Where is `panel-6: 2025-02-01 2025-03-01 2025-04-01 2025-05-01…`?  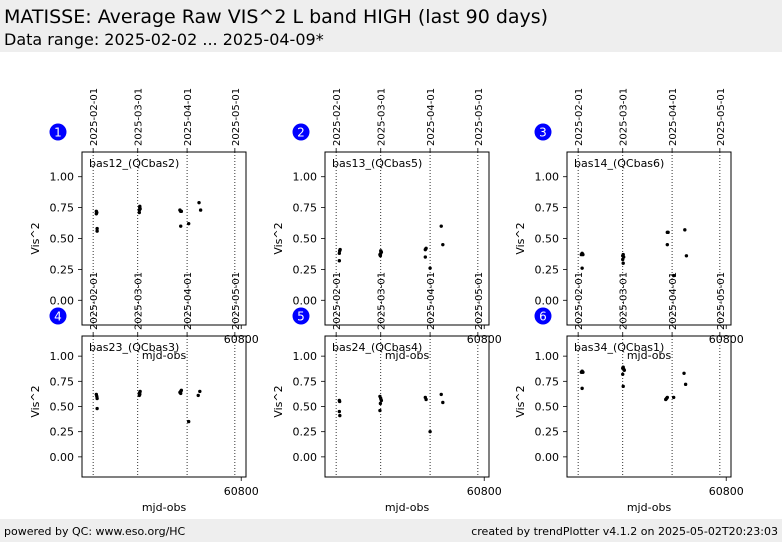 panel-6: 2025-02-01 2025-03-01 2025-04-01 2025-05-01… is located at coordinates (629, 393).